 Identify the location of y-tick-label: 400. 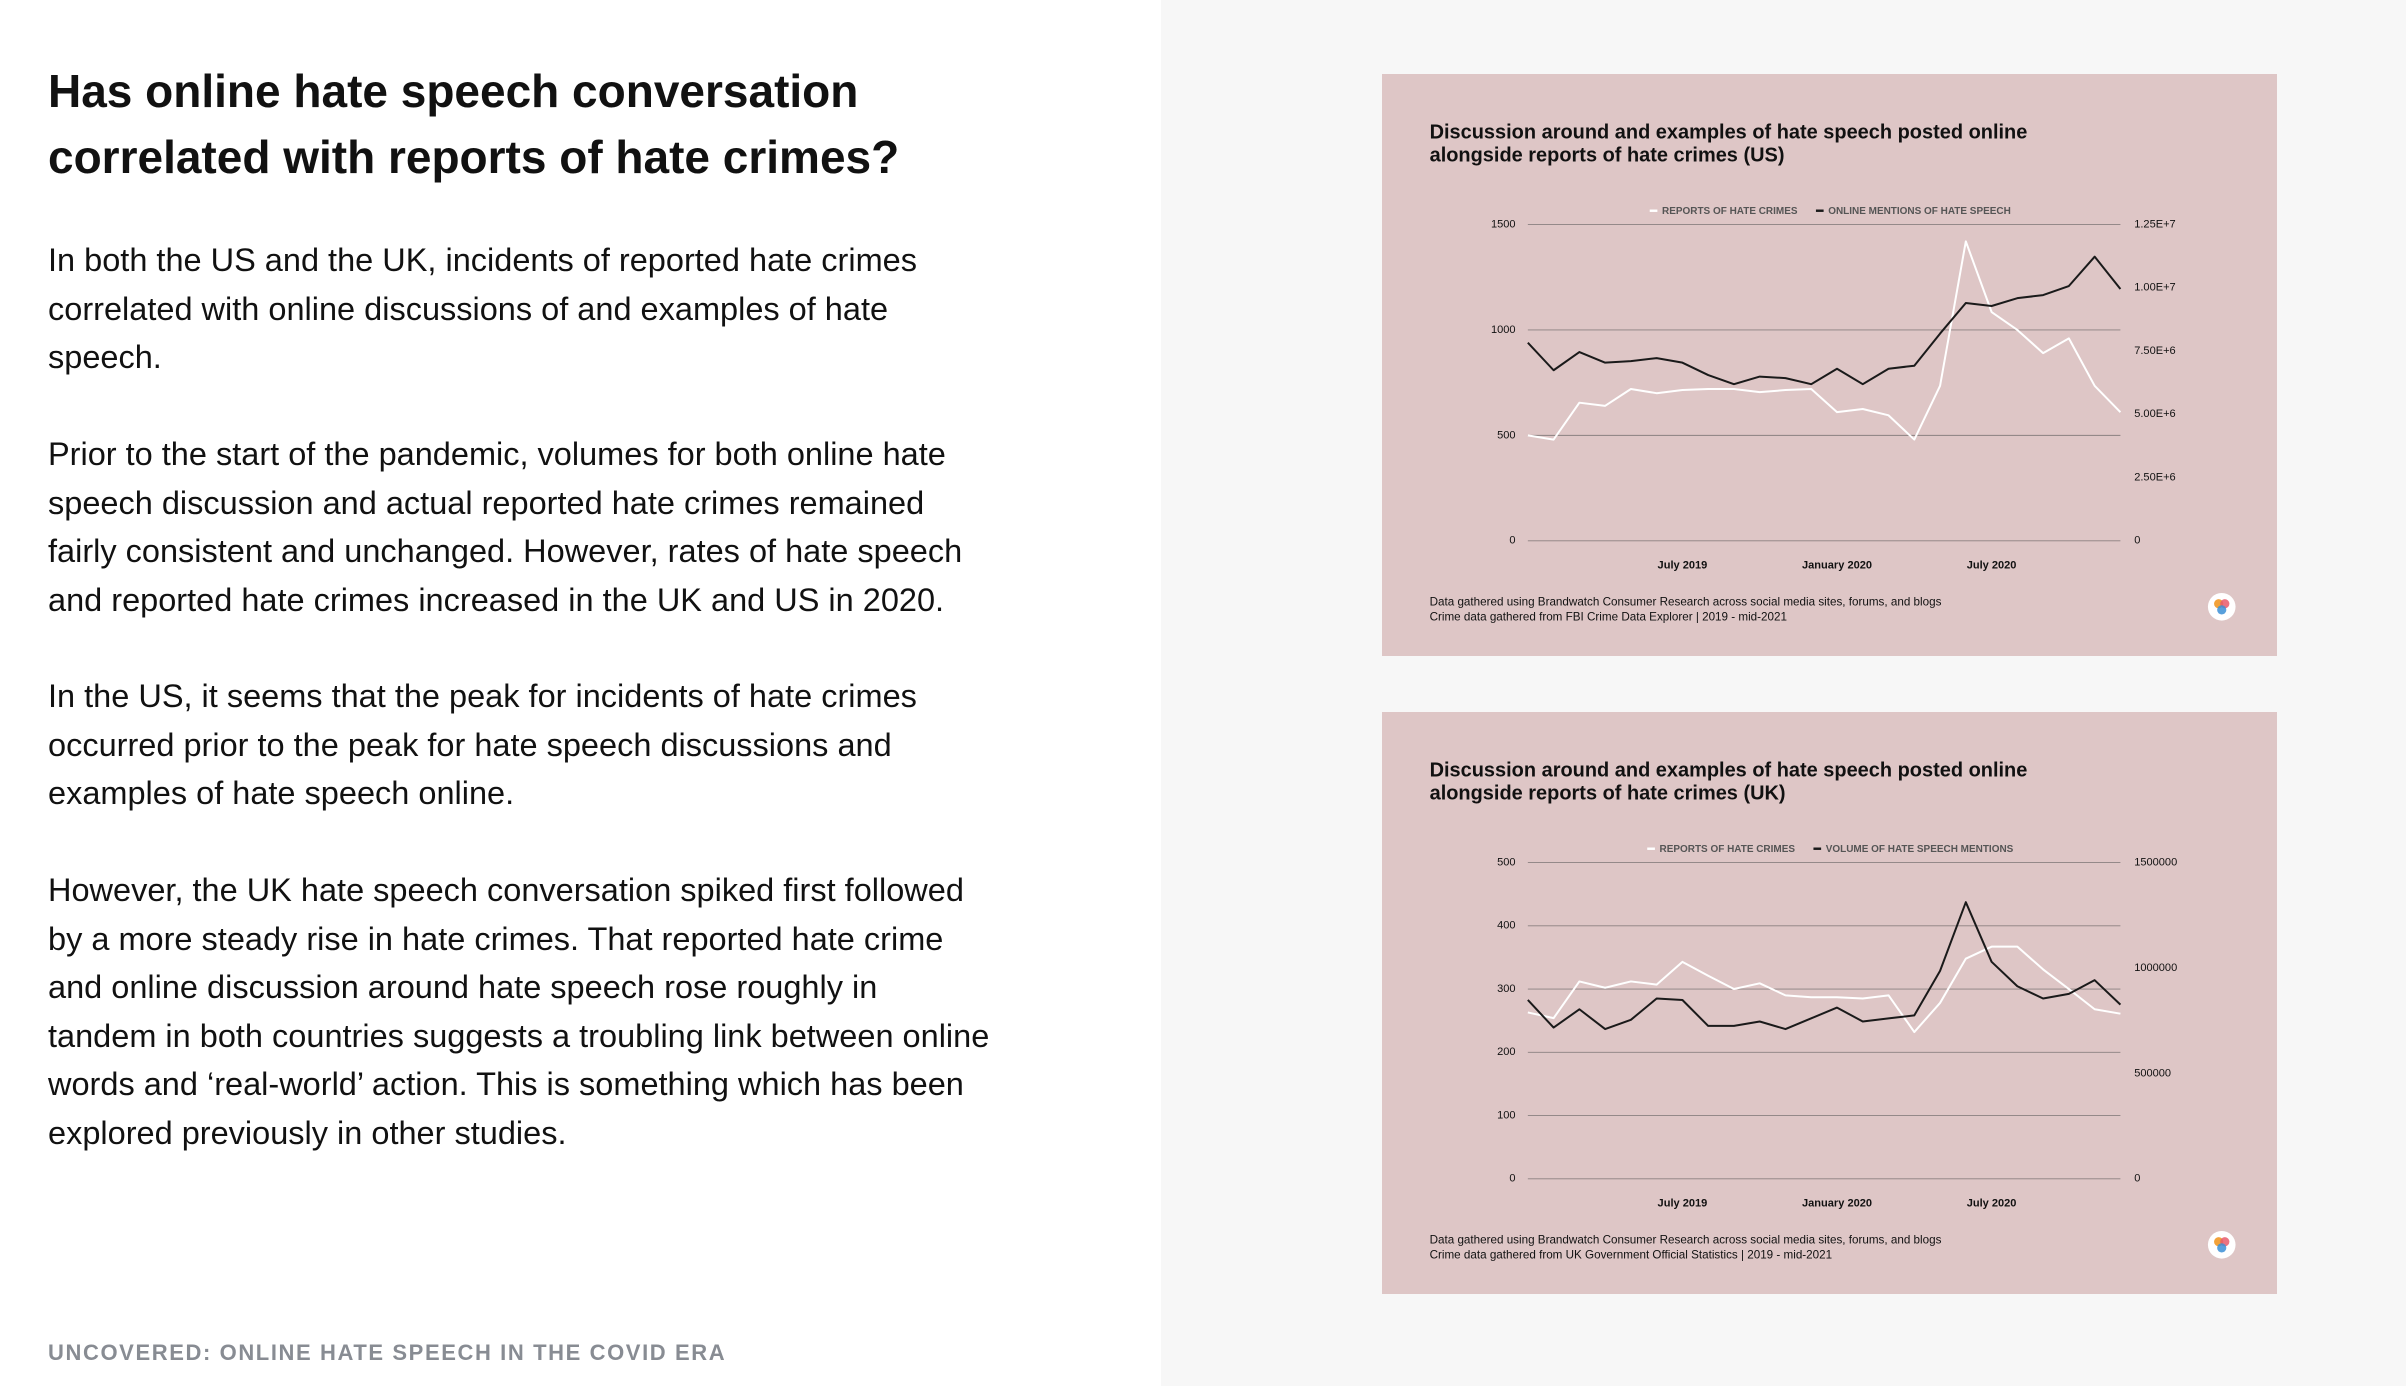
(1506, 926).